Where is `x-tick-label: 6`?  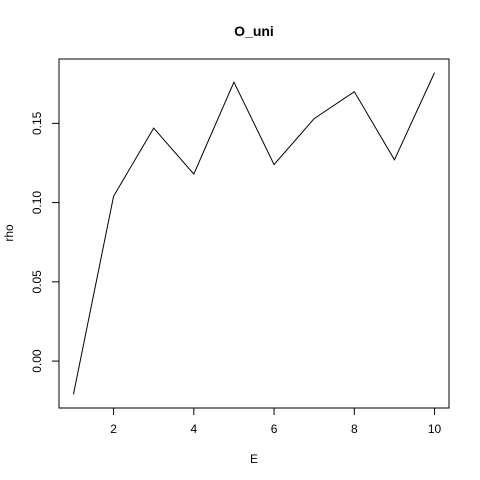 x-tick-label: 6 is located at coordinates (274, 429).